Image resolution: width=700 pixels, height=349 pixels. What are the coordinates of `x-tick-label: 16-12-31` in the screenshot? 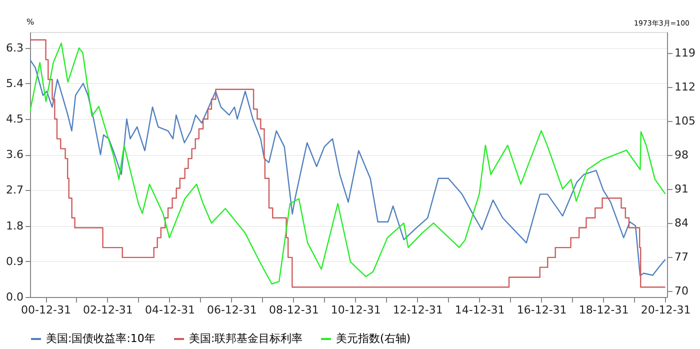 It's located at (541, 310).